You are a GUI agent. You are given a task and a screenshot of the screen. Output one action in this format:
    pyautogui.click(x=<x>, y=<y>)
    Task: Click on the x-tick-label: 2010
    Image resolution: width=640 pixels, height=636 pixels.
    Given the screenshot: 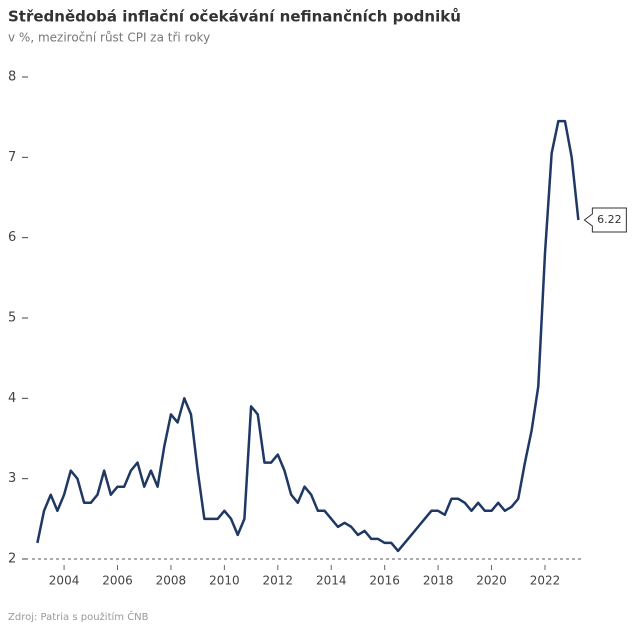 What is the action you would take?
    pyautogui.click(x=224, y=581)
    